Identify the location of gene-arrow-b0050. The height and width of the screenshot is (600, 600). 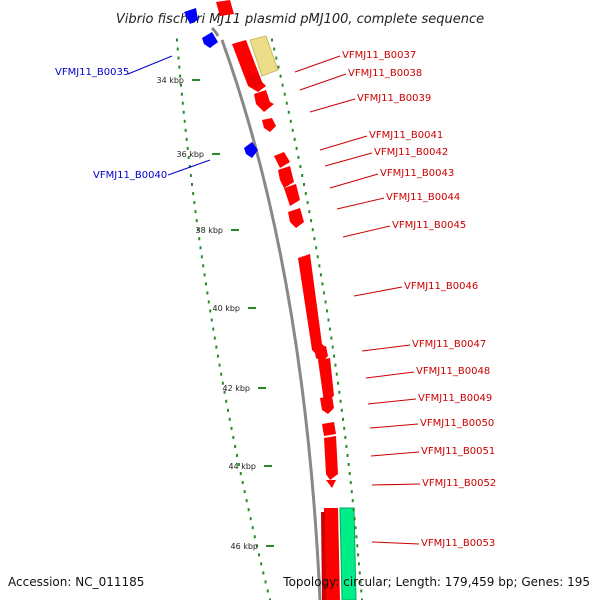
(329, 429).